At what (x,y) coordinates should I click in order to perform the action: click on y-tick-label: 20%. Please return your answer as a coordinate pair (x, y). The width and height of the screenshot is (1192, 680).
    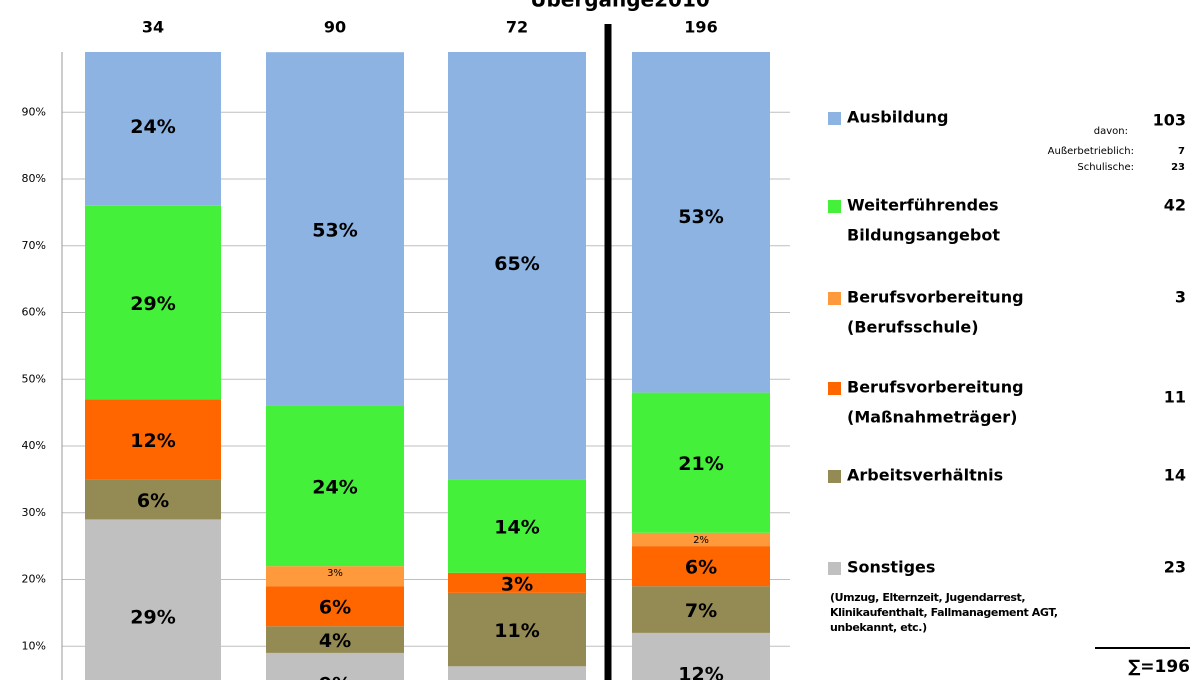
    Looking at the image, I should click on (34, 579).